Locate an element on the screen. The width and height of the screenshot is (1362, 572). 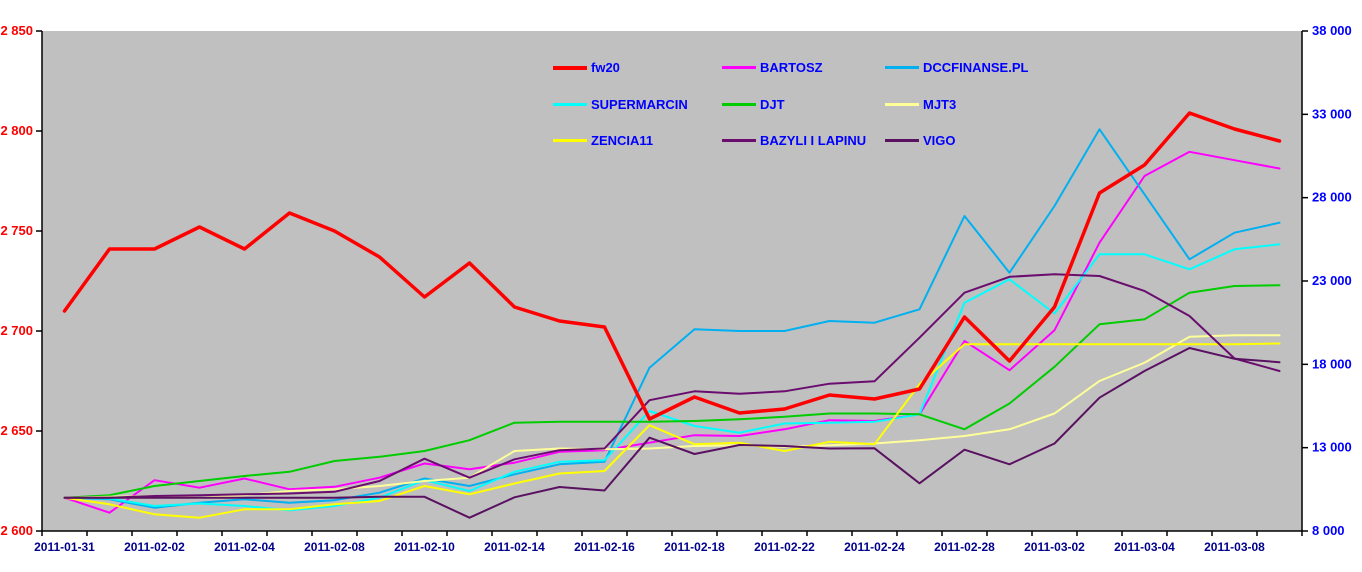
legend-label: DCCFINANSE.PL is located at coordinates (976, 67).